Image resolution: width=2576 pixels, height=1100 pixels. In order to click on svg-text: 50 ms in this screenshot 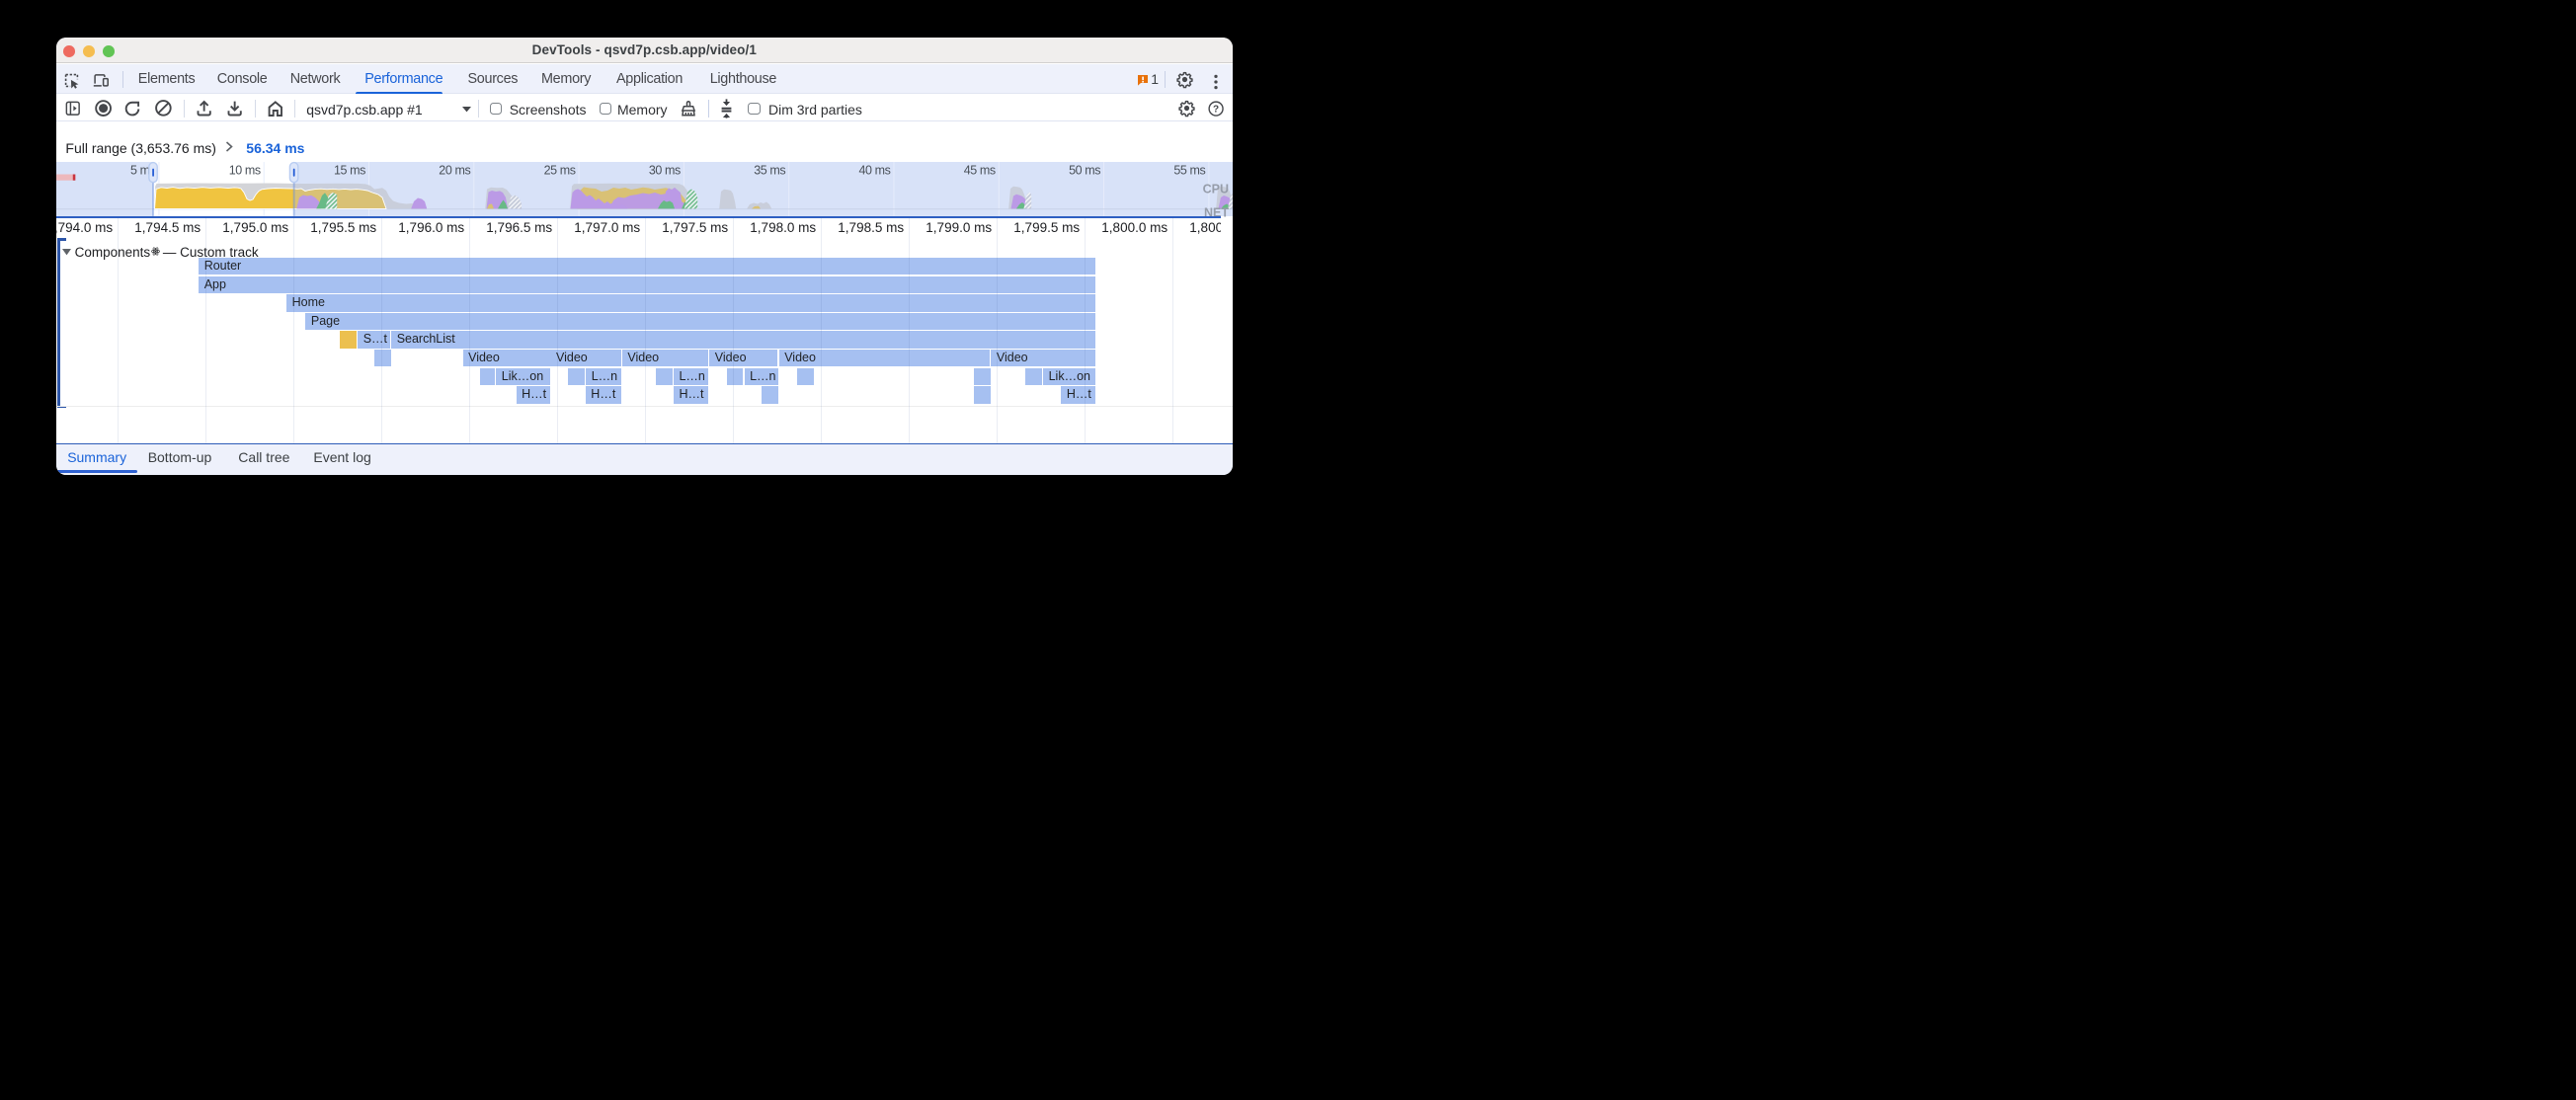, I will do `click(1084, 170)`.